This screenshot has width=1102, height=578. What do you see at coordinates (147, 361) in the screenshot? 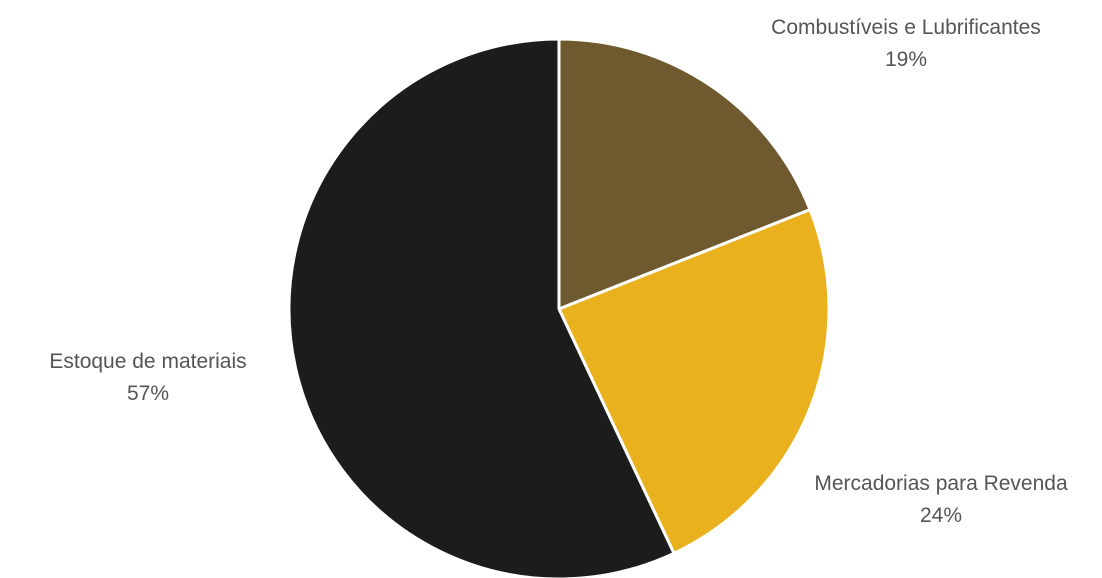
I see `slice-label-name-3: Estoque de materiais` at bounding box center [147, 361].